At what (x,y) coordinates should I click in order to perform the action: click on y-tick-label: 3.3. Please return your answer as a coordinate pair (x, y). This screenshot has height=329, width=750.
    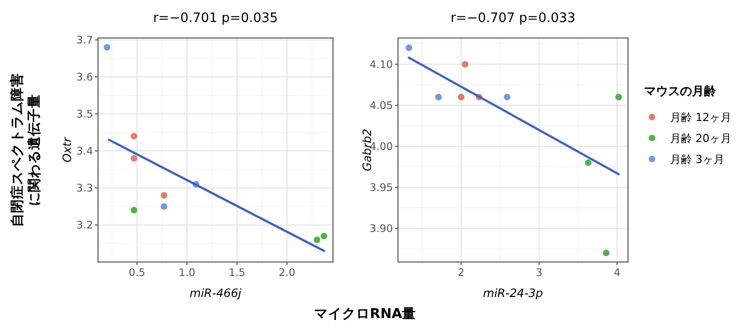
    Looking at the image, I should click on (84, 188).